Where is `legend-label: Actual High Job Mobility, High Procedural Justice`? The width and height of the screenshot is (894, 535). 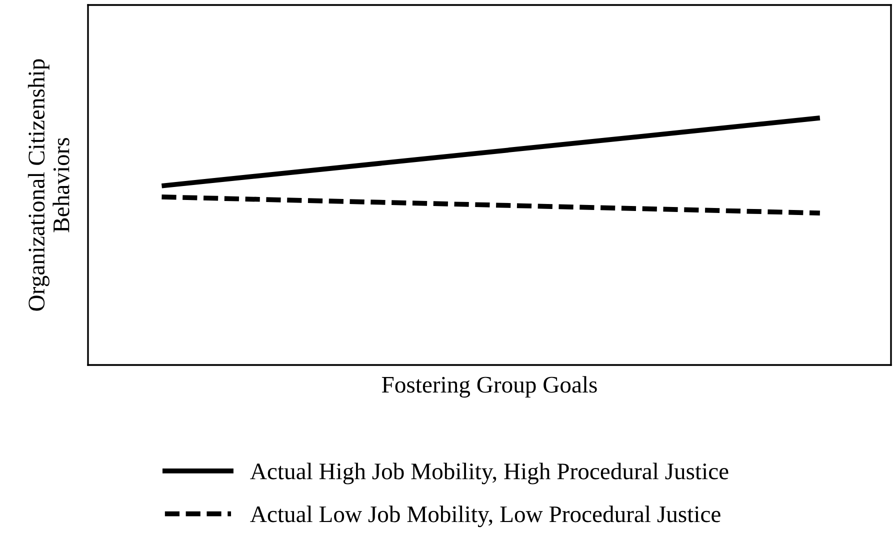 legend-label: Actual High Job Mobility, High Procedural Justice is located at coordinates (489, 473).